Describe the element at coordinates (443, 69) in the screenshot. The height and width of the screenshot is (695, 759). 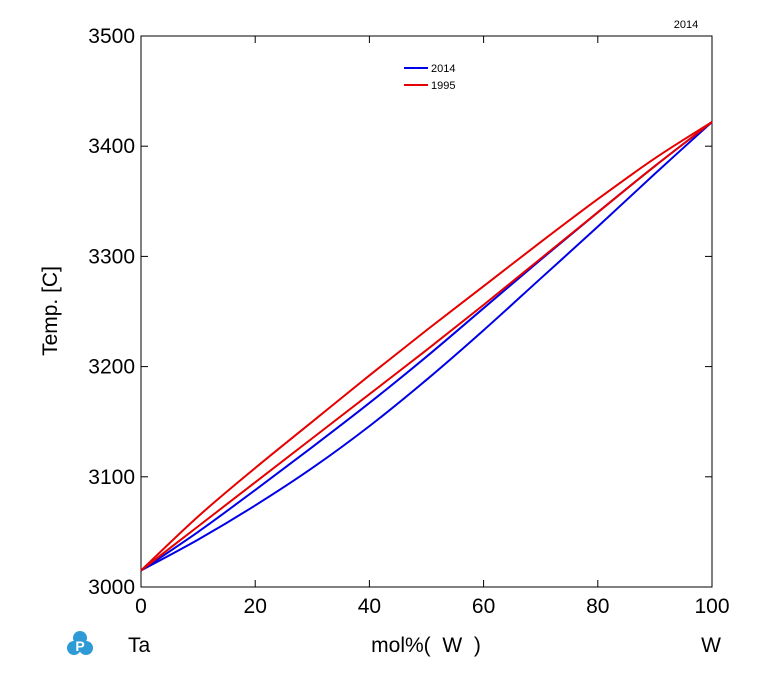
I see `legend-label: 2014` at that location.